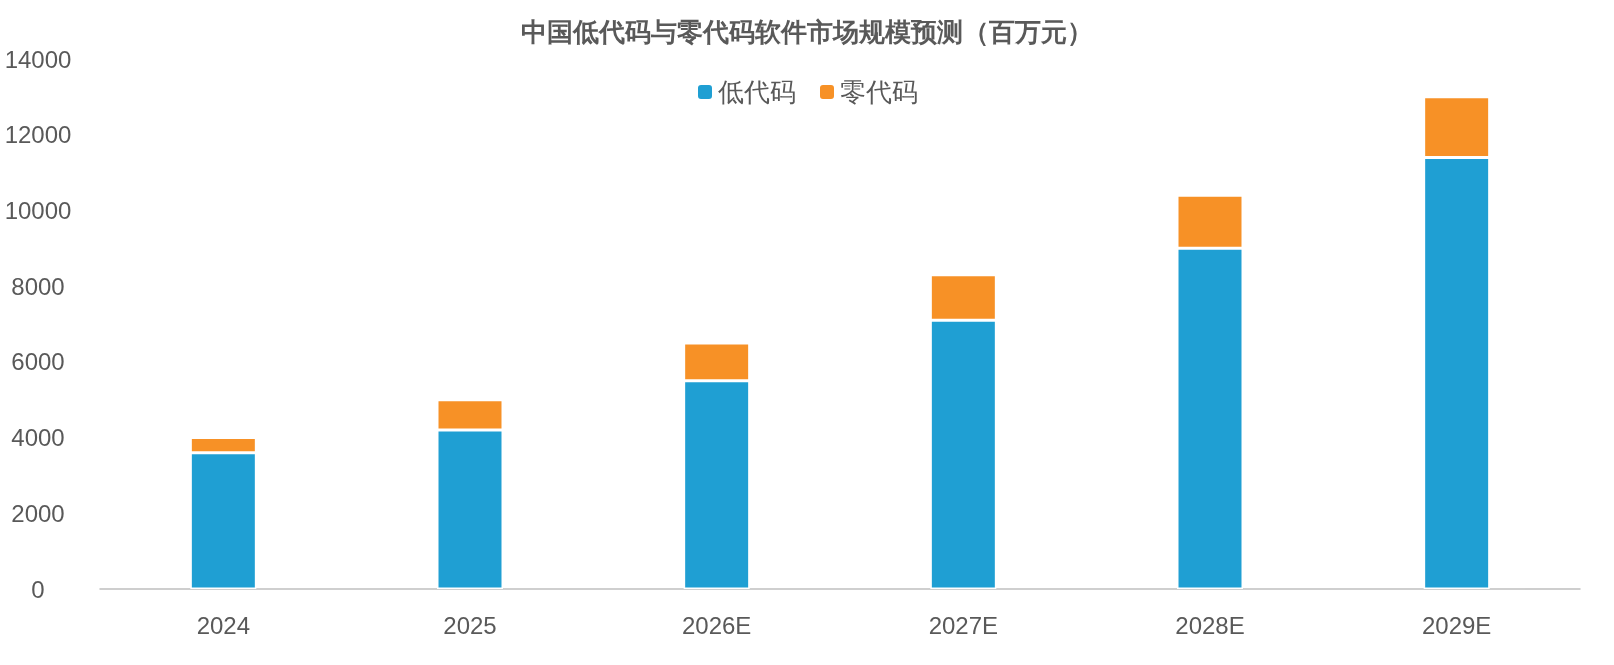 Image resolution: width=1614 pixels, height=665 pixels. What do you see at coordinates (38, 589) in the screenshot?
I see `y-tick-label: 0` at bounding box center [38, 589].